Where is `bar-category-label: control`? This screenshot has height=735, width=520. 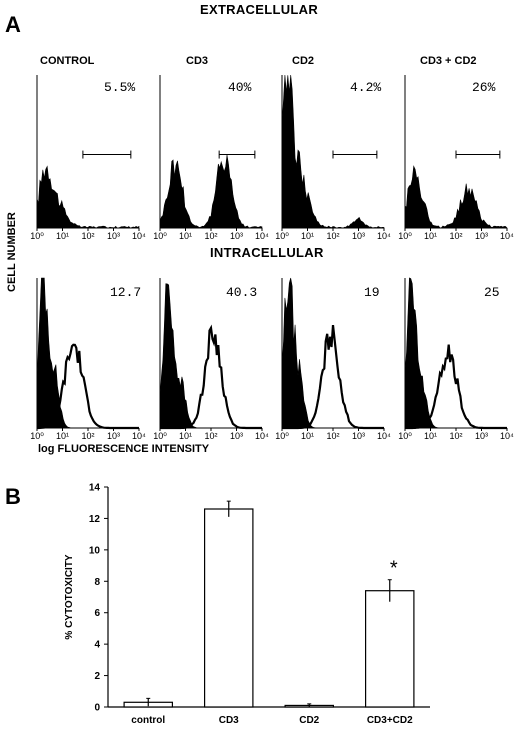
bar-category-label: control is located at coordinates (148, 720).